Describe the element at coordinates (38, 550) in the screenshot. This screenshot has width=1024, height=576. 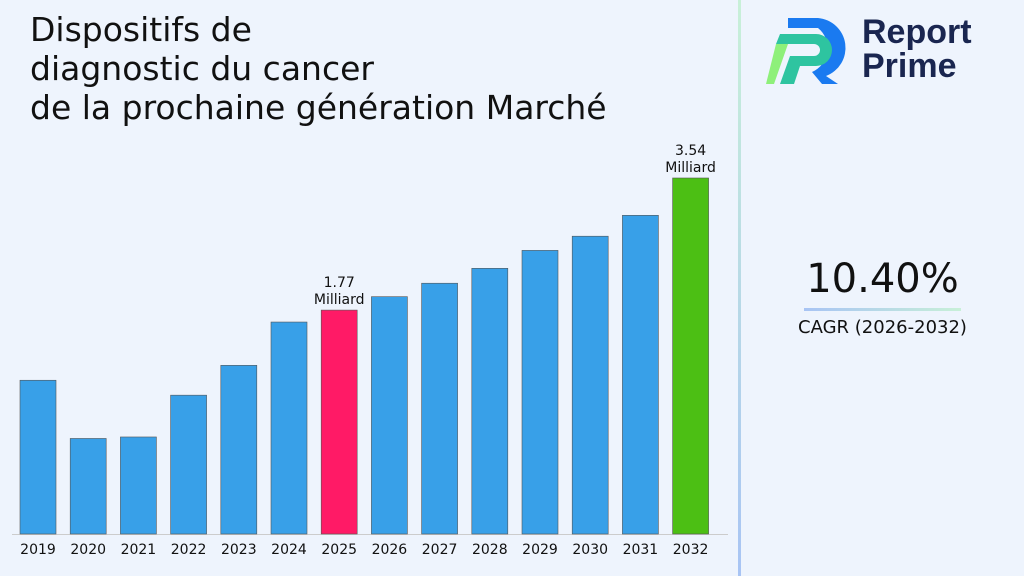
I see `x-tick-label: 2019` at that location.